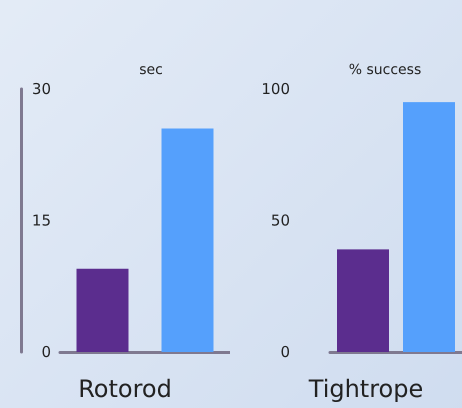  What do you see at coordinates (280, 221) in the screenshot?
I see `y-tick-label: 50` at bounding box center [280, 221].